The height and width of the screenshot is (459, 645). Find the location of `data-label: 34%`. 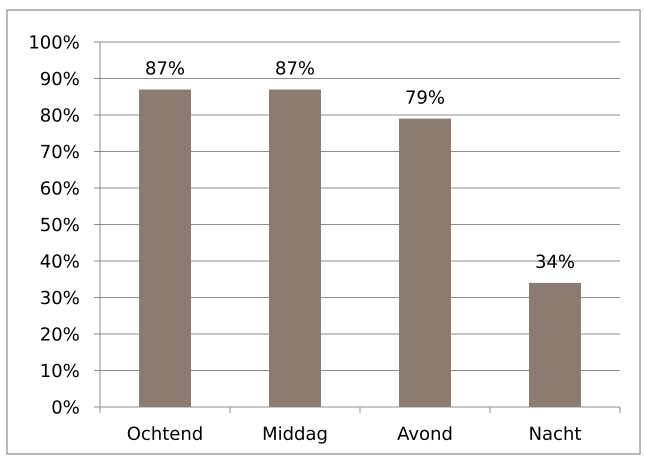

data-label: 34% is located at coordinates (555, 261).